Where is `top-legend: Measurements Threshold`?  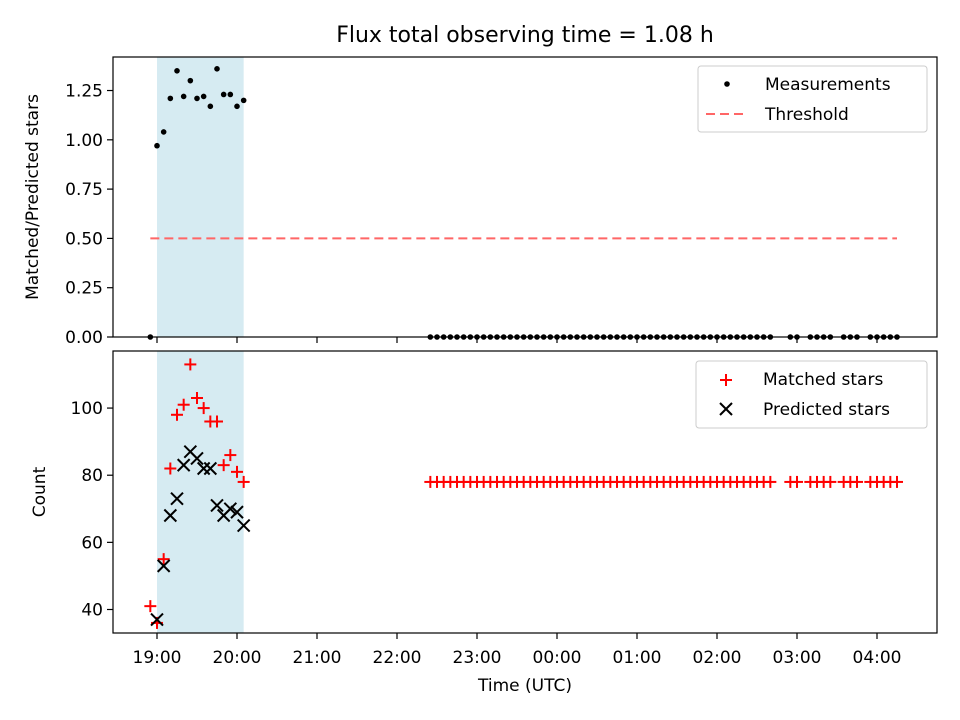
top-legend: Measurements Threshold is located at coordinates (812, 99).